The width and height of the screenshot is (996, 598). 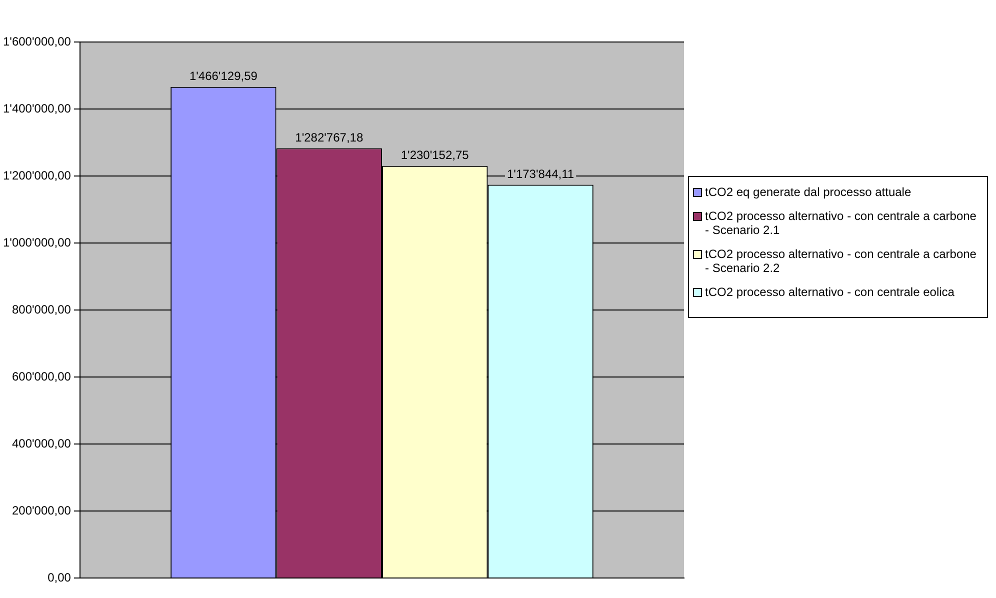 I want to click on y-tick-label: 1'200'000,00, so click(x=37, y=175).